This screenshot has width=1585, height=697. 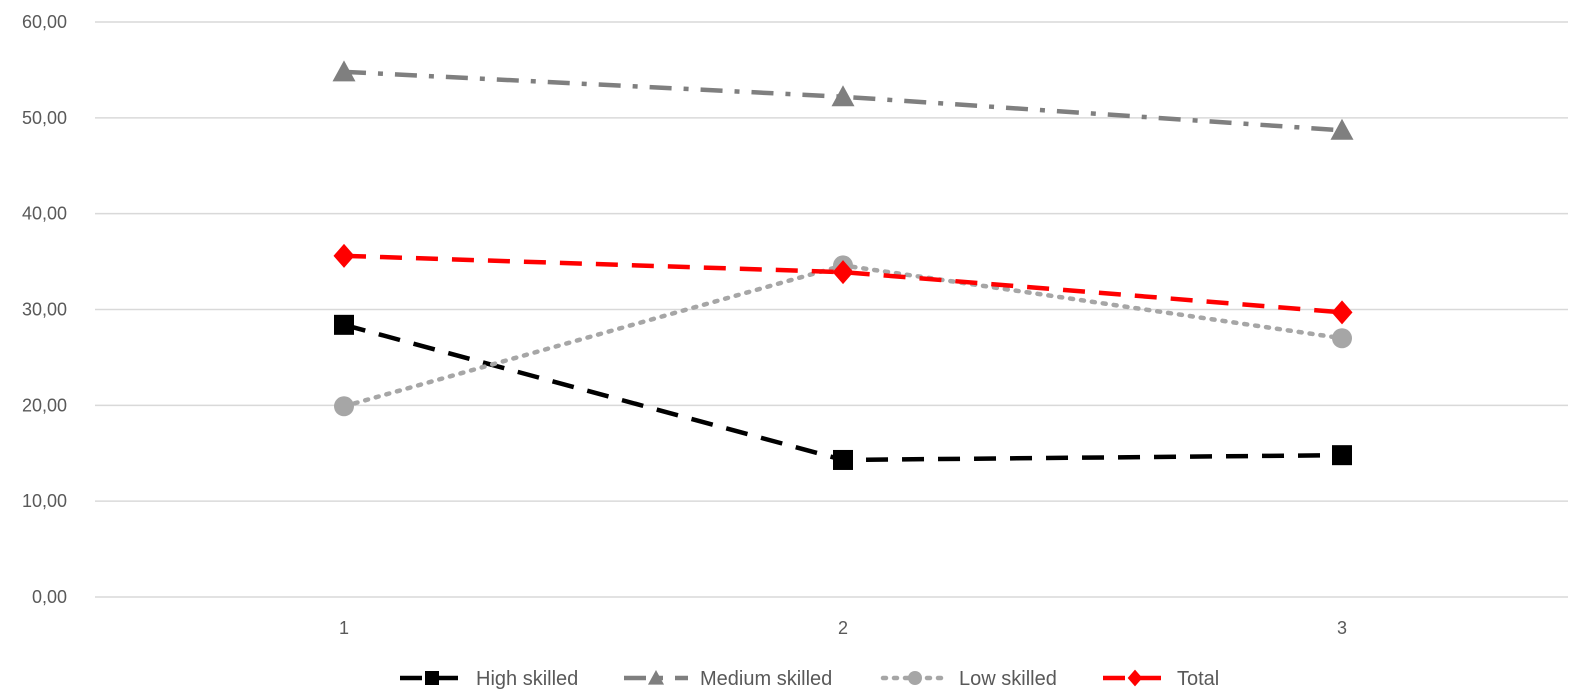 What do you see at coordinates (44, 118) in the screenshot?
I see `y-tick-label: 50,00` at bounding box center [44, 118].